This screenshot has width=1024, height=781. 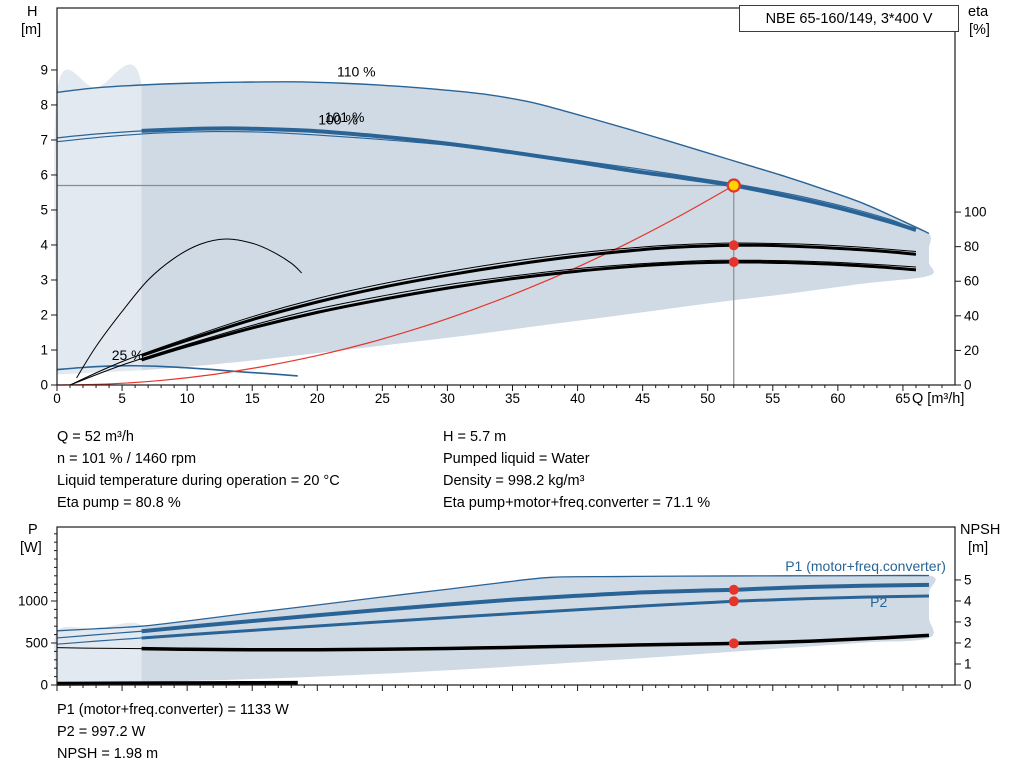 I want to click on info-line-p2: P2 = 997.2 W, so click(x=101, y=732).